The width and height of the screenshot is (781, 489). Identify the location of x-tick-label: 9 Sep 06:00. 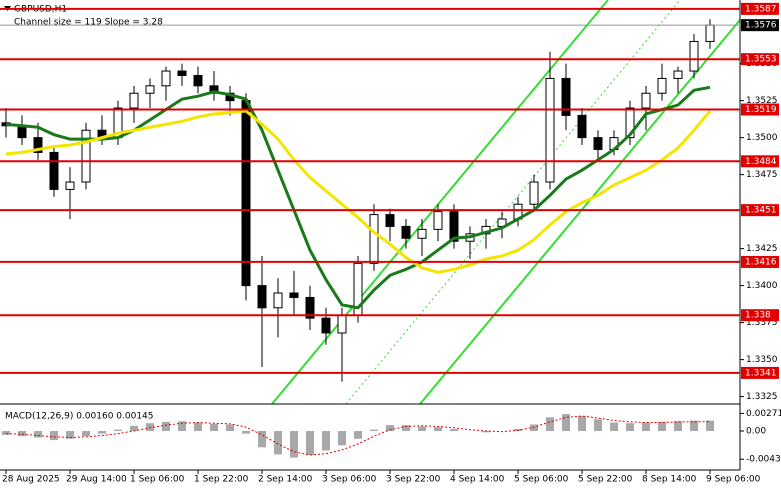
(733, 480).